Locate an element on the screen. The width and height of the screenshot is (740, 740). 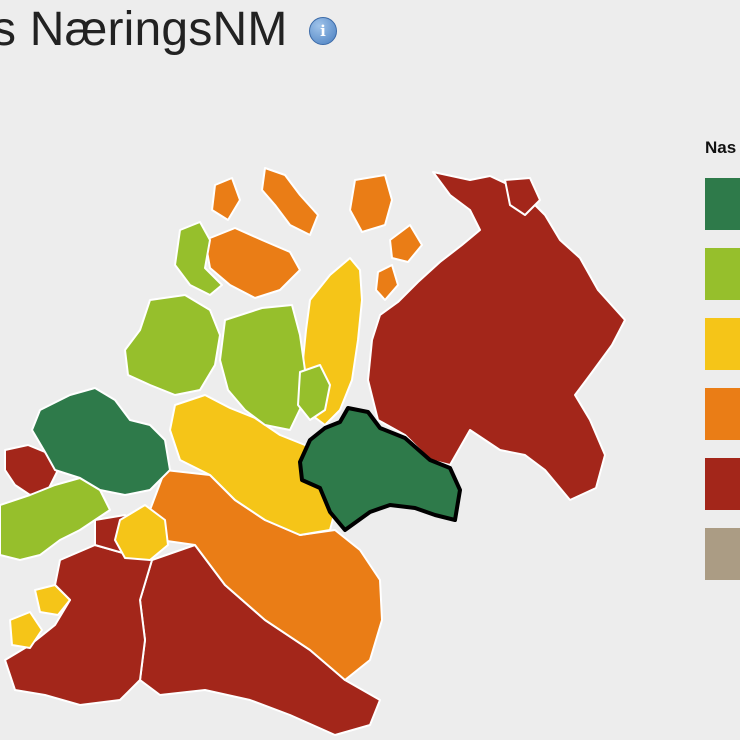
highlighted-region is located at coordinates (380, 469).